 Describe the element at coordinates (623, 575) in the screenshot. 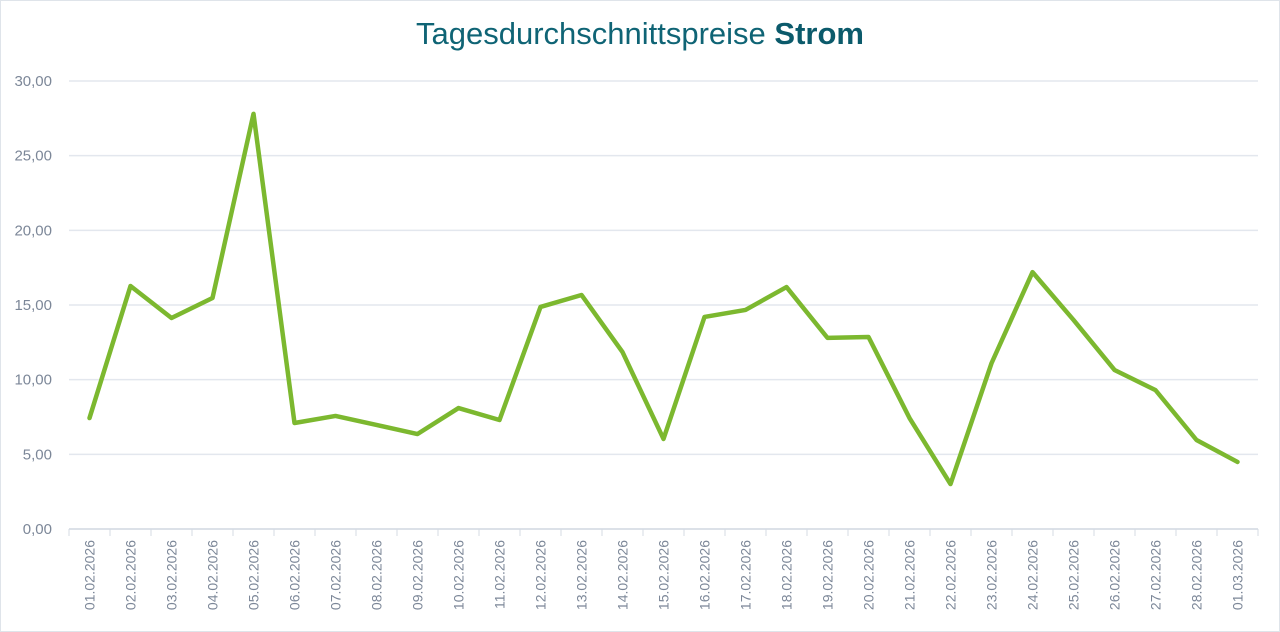

I see `x-tick-label: 14.02.2026` at that location.